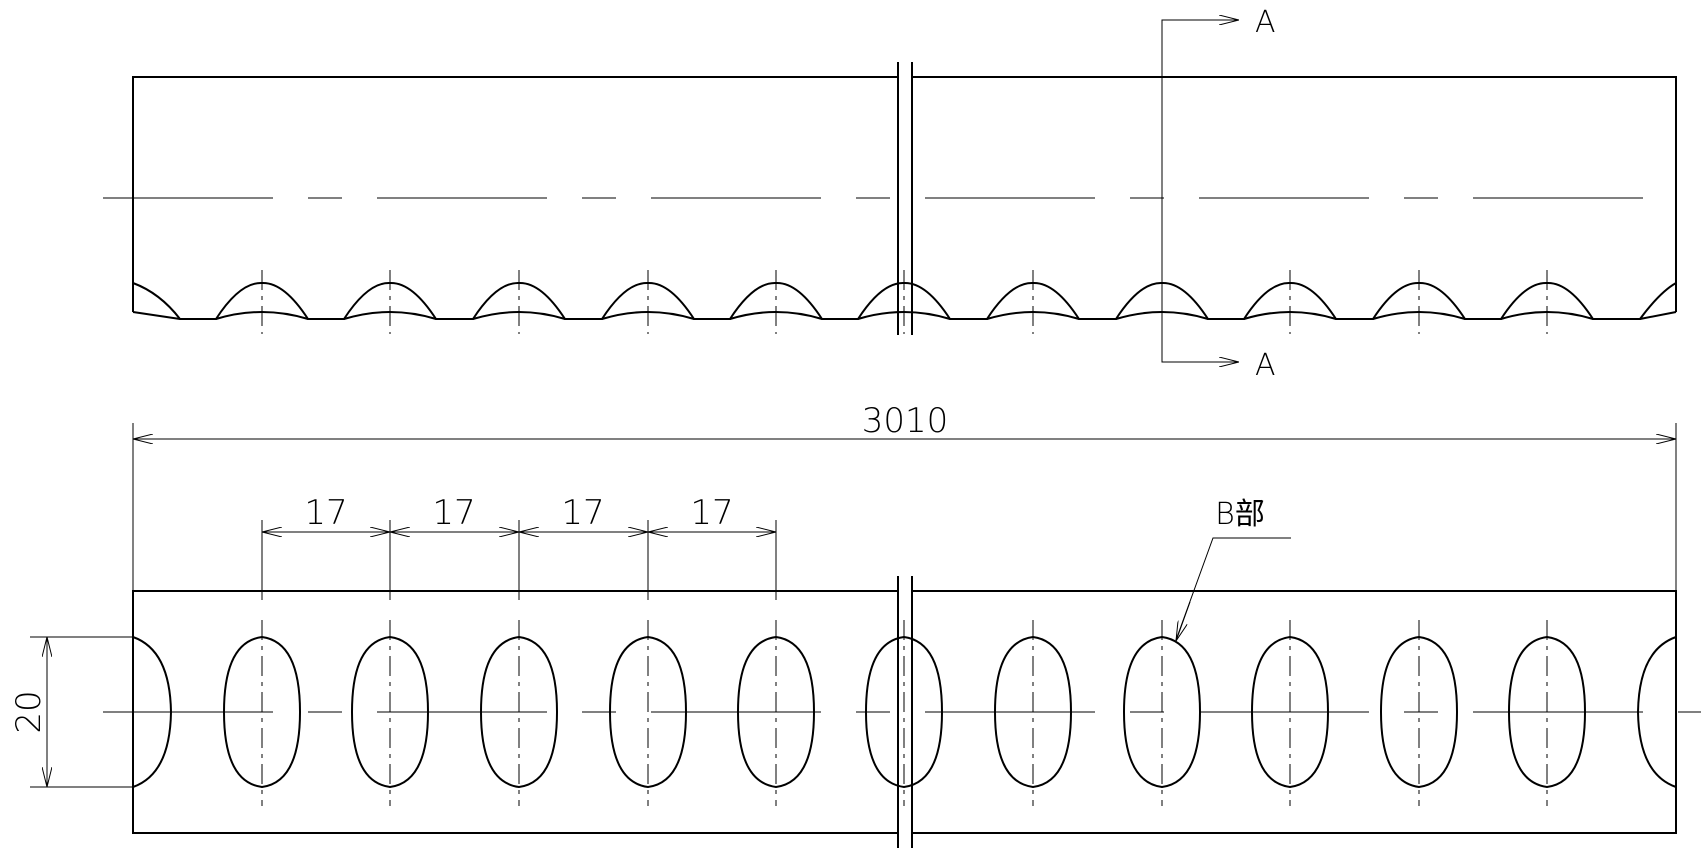 This screenshot has height=848, width=1701. I want to click on side-view-outline-right, so click(1295, 194).